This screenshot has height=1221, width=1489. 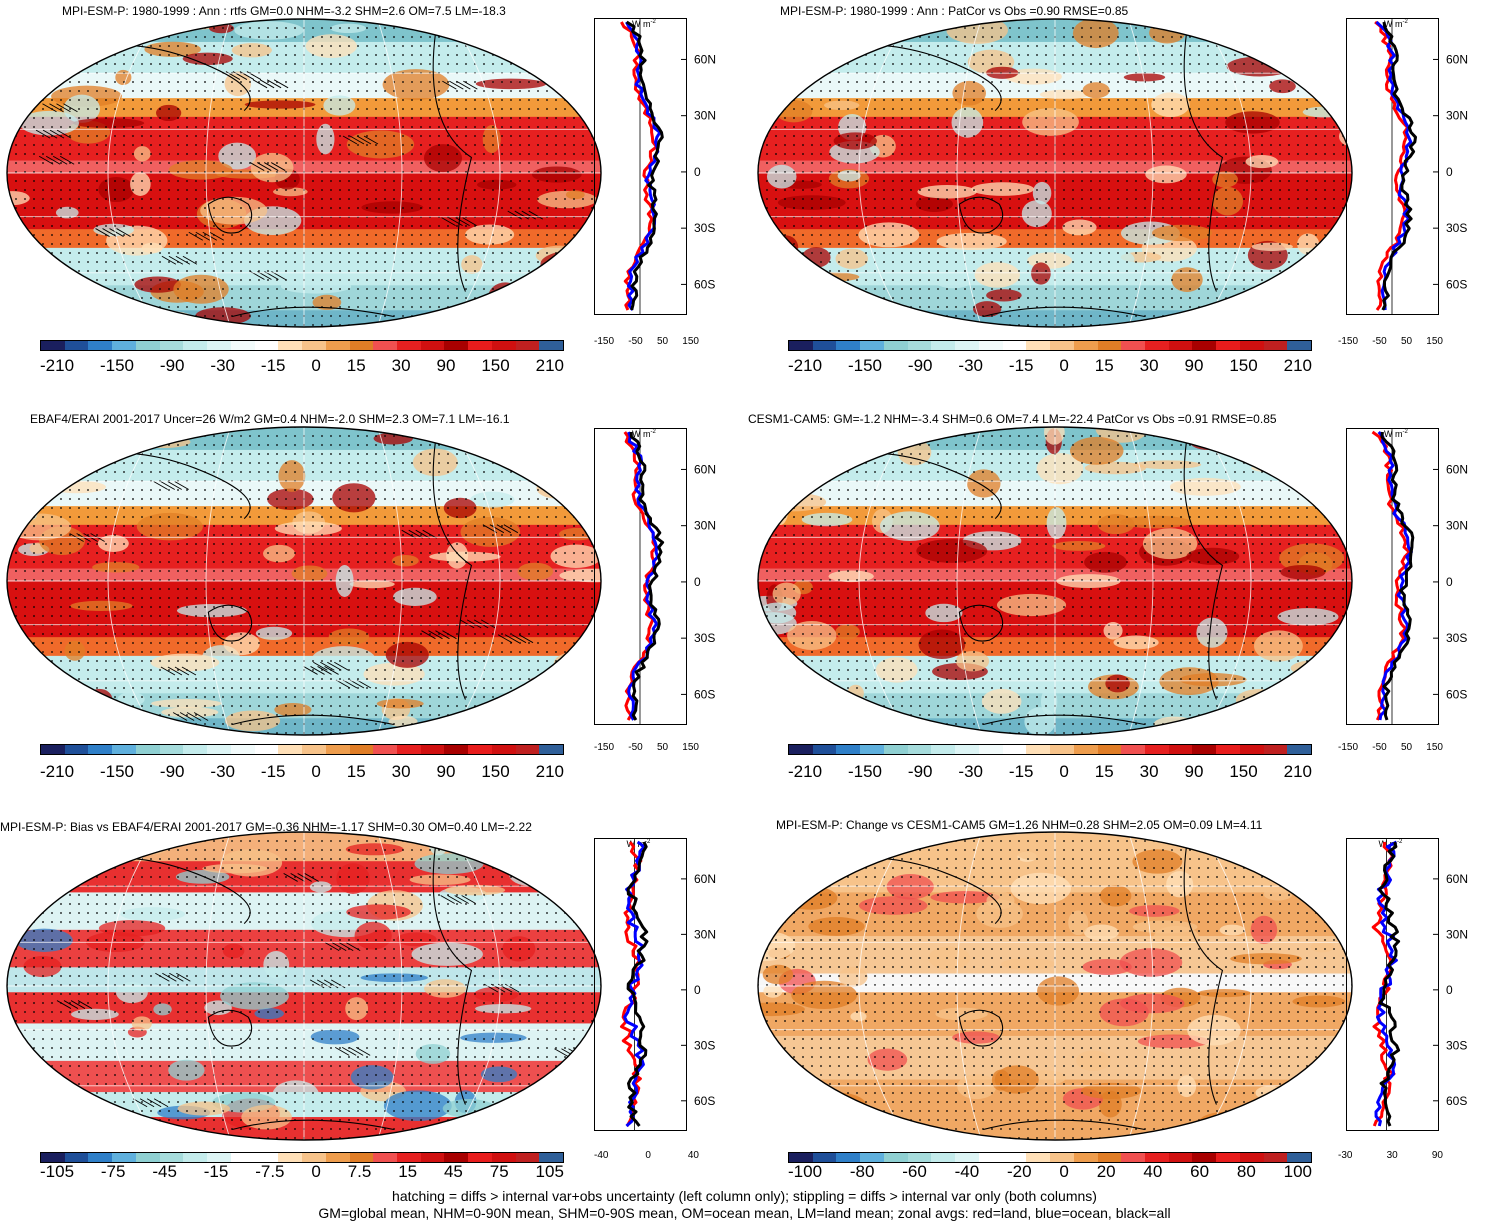 What do you see at coordinates (1390, 1155) in the screenshot?
I see `profile-x-ticks: -30 30 90` at bounding box center [1390, 1155].